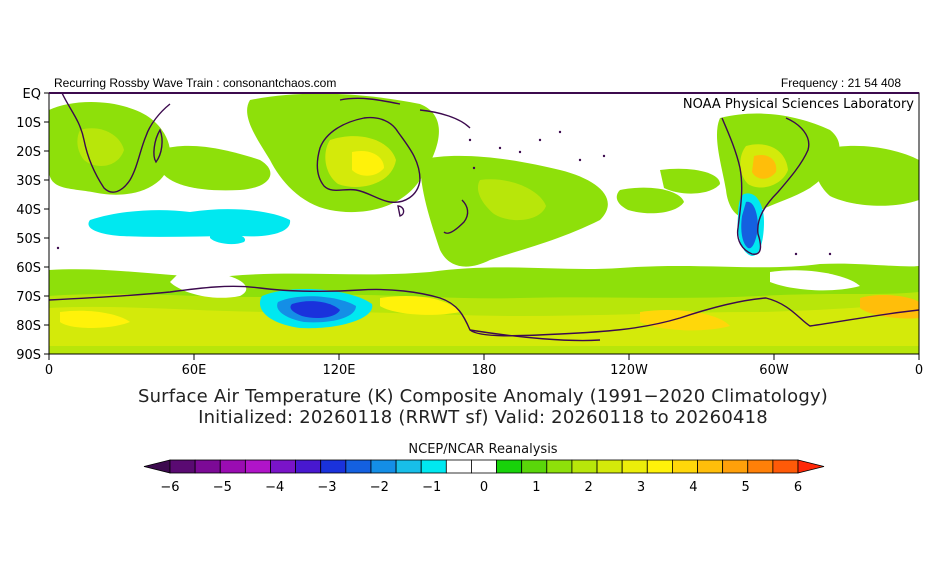 The image size is (930, 580). I want to click on lon-tick-label: 120W, so click(629, 370).